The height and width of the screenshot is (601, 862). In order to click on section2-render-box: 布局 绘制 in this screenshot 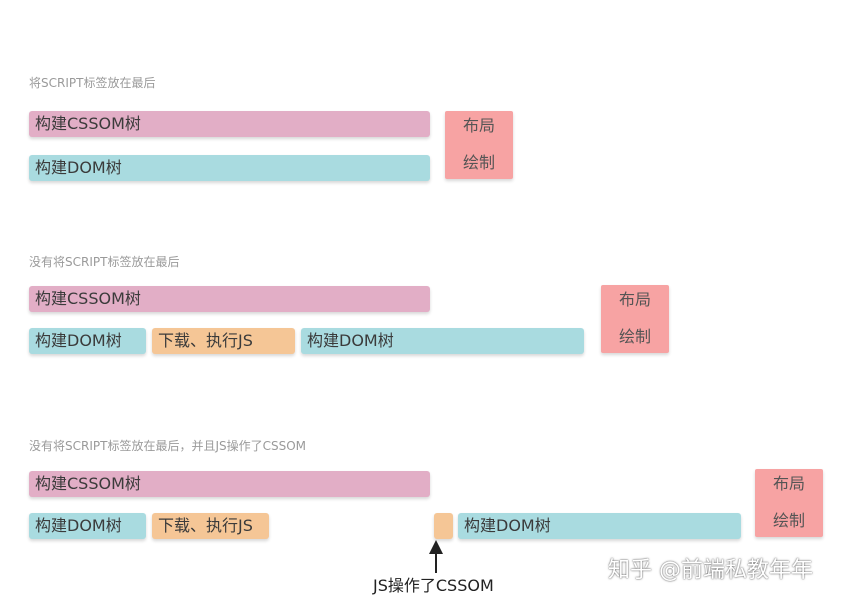, I will do `click(635, 319)`.